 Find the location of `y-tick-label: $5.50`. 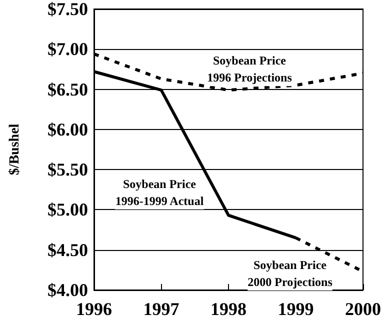

y-tick-label: $5.50 is located at coordinates (68, 170).